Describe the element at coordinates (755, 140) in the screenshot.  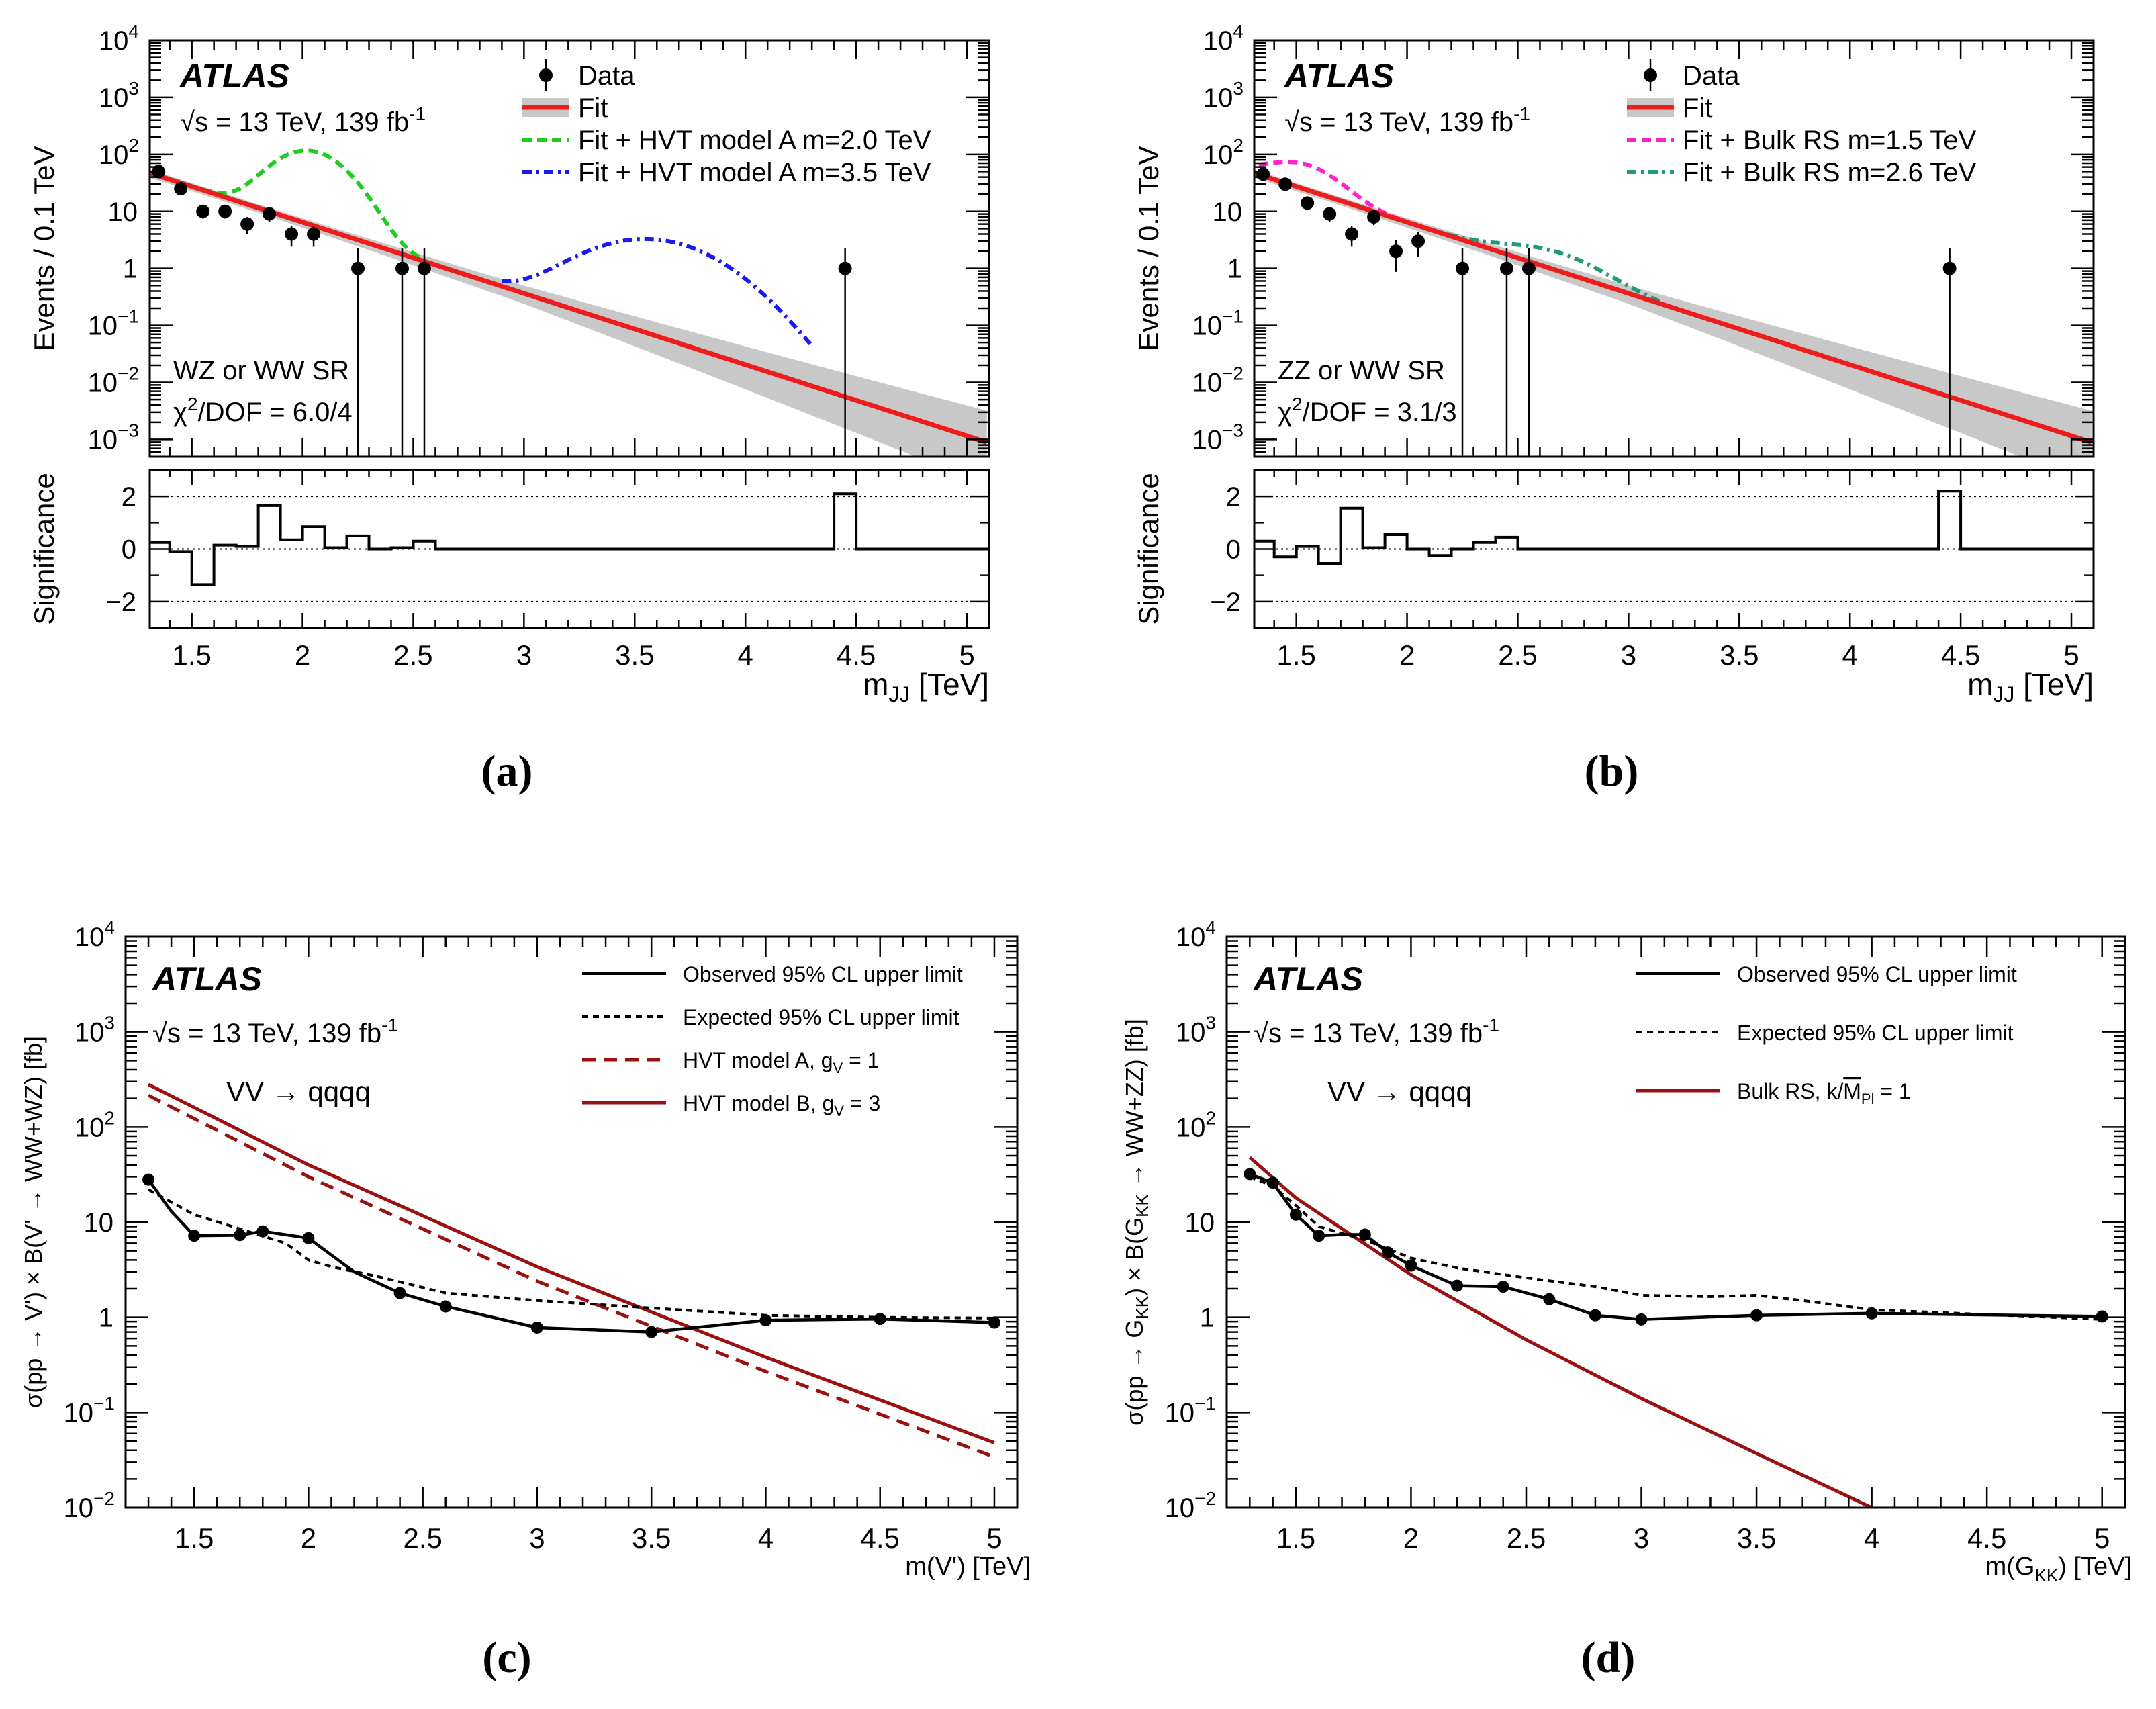
I see `legend-label: Fit + HVT model A m=2.0 TeV` at that location.